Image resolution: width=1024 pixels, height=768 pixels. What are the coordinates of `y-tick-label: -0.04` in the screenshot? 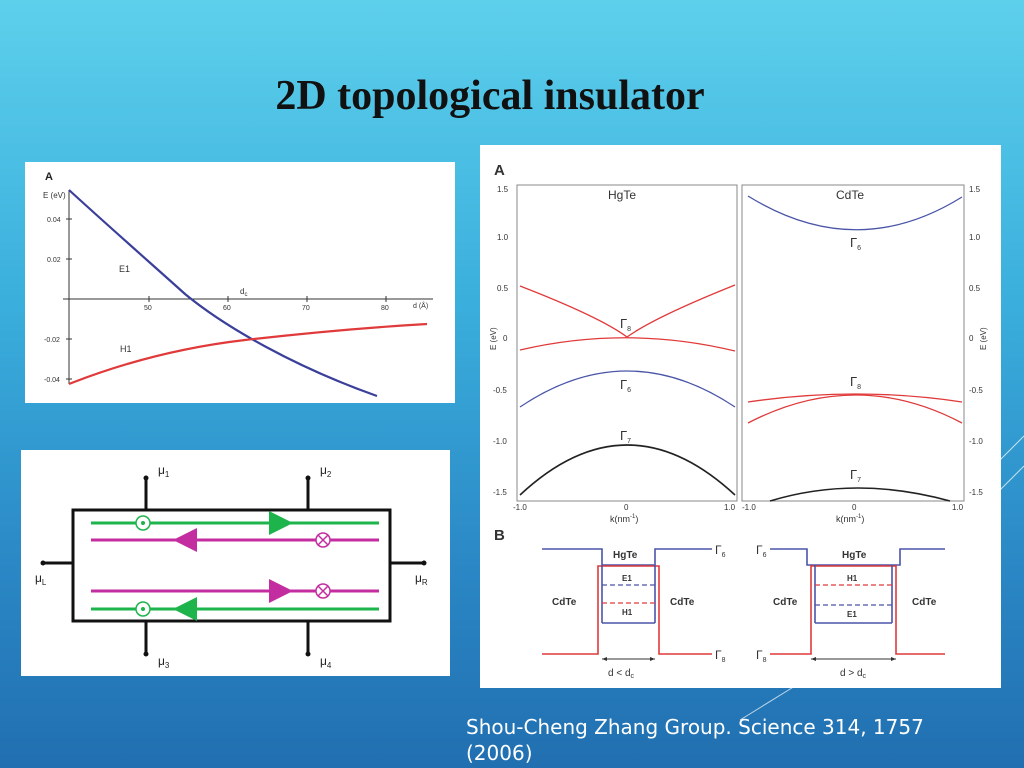 It's located at (52, 380).